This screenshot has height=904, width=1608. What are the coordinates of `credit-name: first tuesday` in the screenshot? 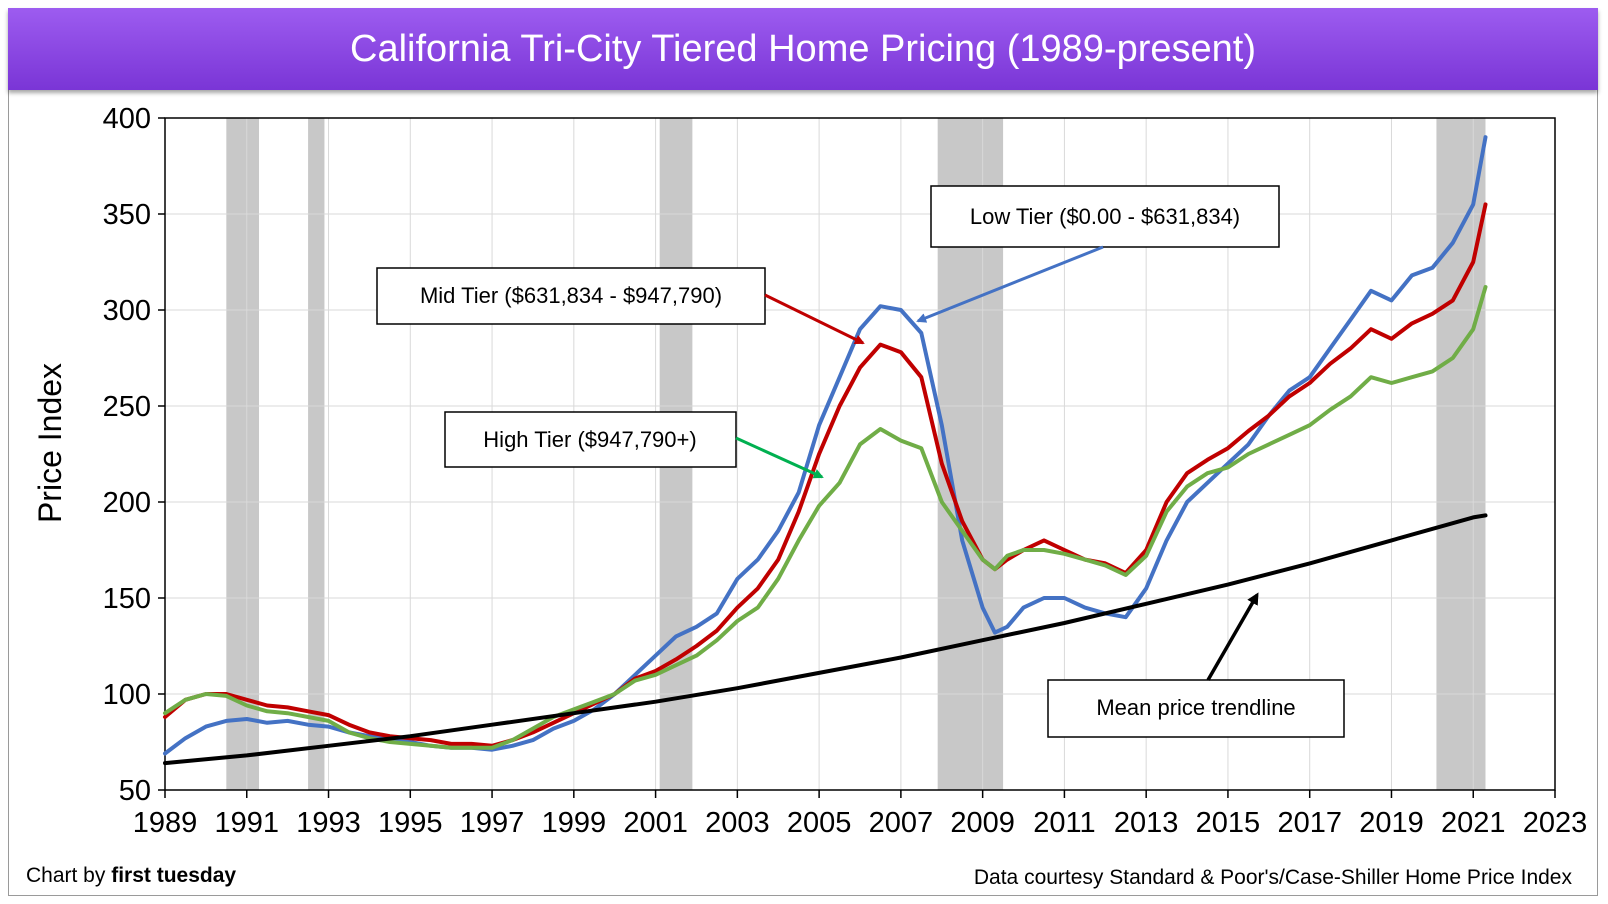 It's located at (174, 875).